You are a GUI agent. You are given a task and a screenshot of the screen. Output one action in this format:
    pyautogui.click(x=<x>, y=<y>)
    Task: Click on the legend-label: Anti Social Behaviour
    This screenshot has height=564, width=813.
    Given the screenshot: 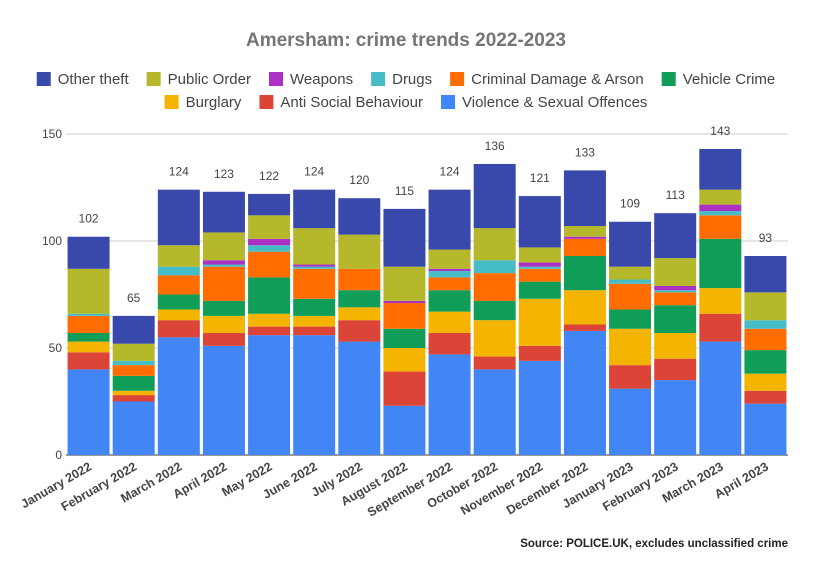 What is the action you would take?
    pyautogui.click(x=351, y=102)
    